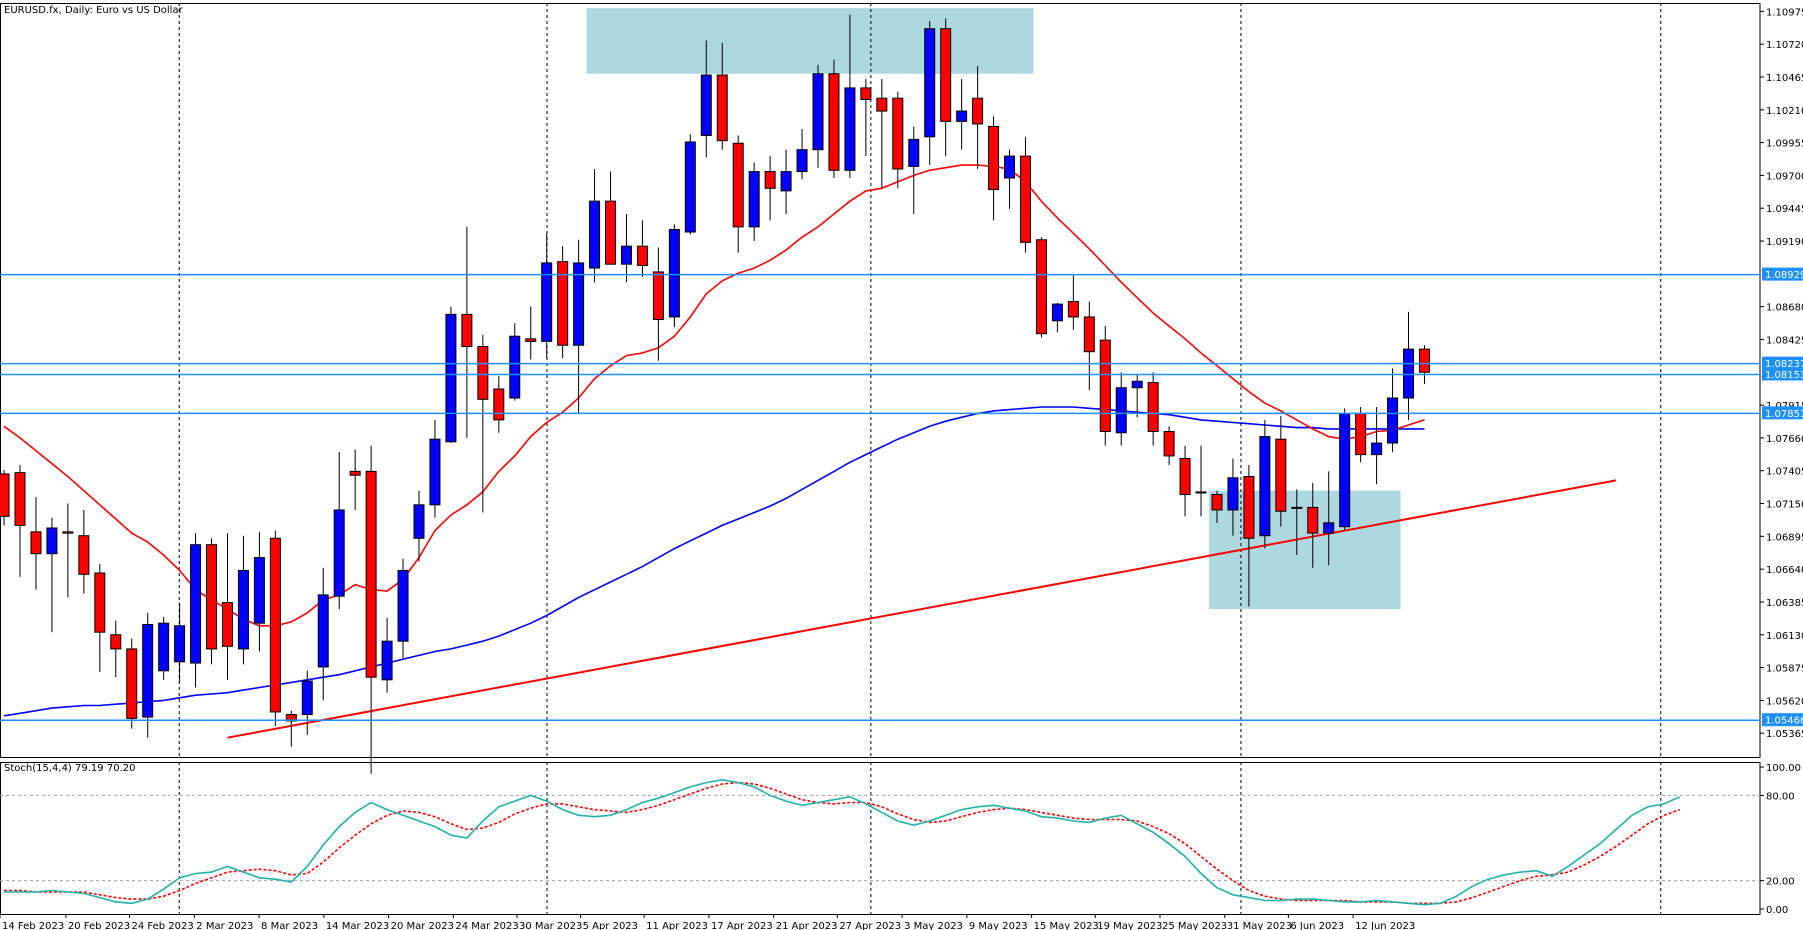  I want to click on date-axis-label: 3 May 2023, so click(933, 925).